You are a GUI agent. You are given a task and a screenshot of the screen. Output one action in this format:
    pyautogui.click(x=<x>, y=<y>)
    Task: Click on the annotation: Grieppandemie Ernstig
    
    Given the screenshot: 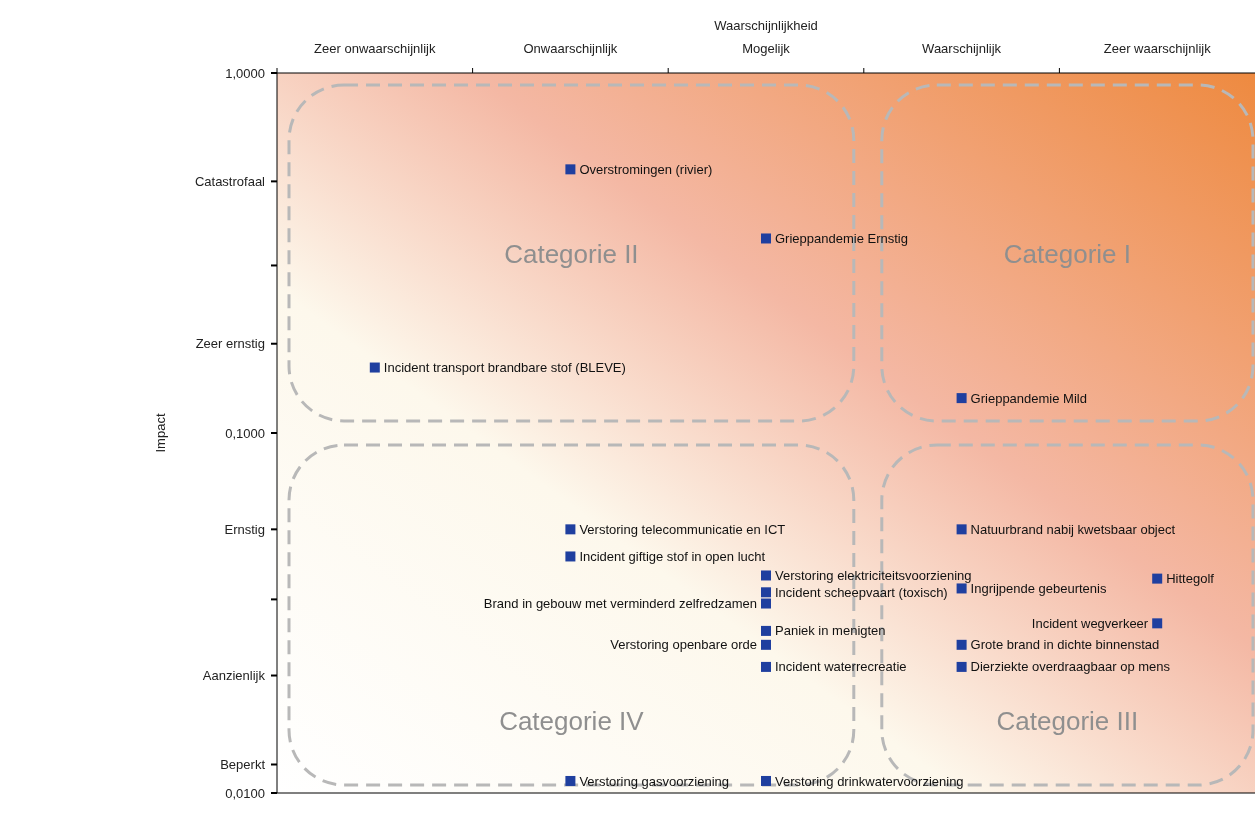 What is the action you would take?
    pyautogui.click(x=841, y=239)
    